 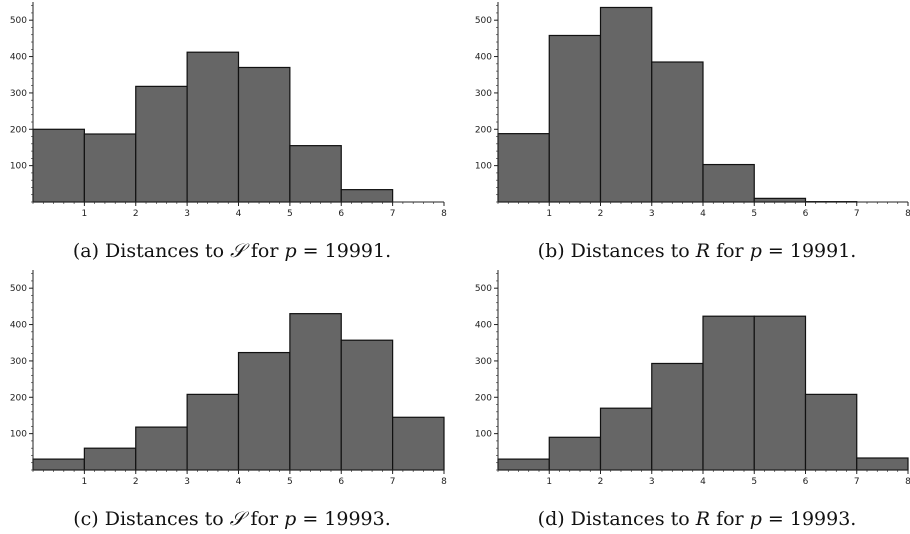 What do you see at coordinates (232, 251) in the screenshot?
I see `caption-a: (a) Distances to 𝒮 for p = 19991.` at bounding box center [232, 251].